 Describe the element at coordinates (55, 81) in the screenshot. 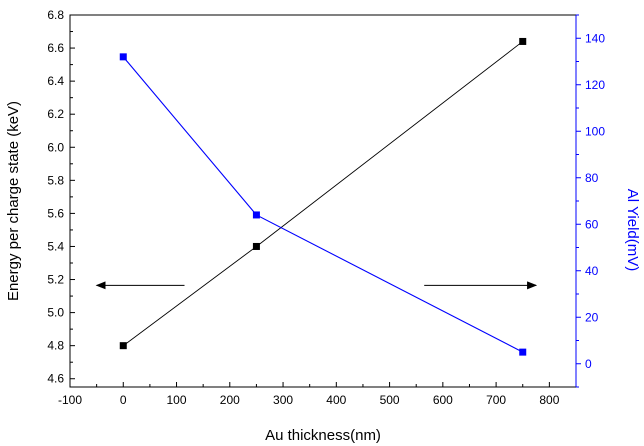

I see `left-y-tick-label: 6.4` at that location.